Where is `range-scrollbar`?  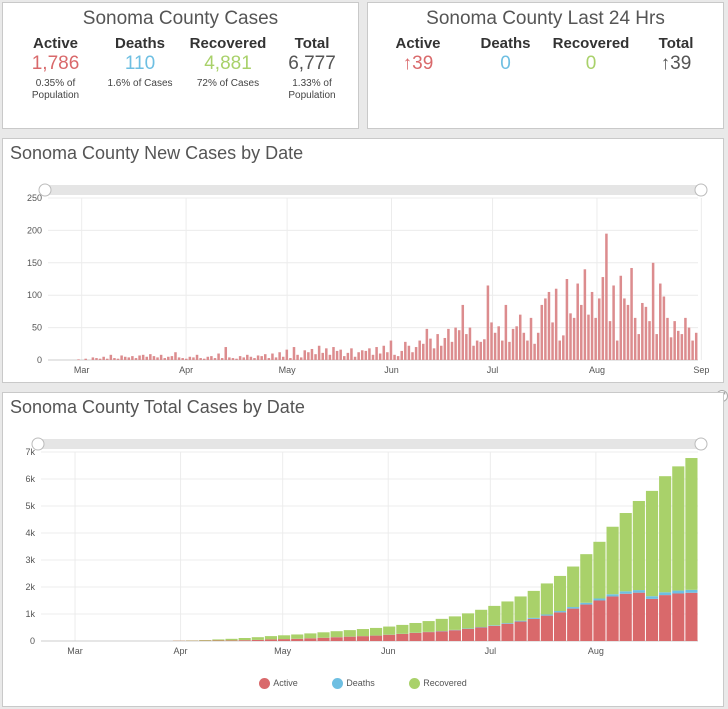 range-scrollbar is located at coordinates (373, 190).